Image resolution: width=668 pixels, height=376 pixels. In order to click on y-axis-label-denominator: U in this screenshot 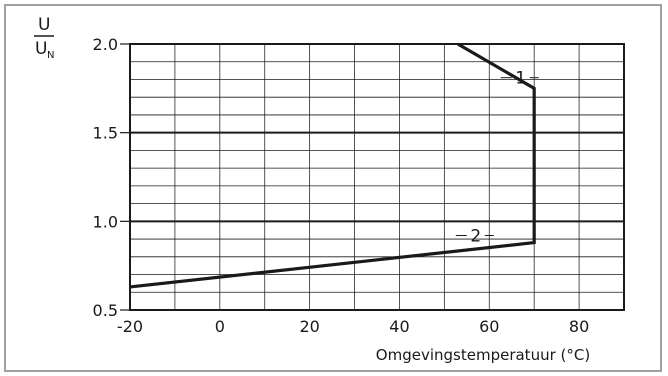, I will do `click(41, 49)`.